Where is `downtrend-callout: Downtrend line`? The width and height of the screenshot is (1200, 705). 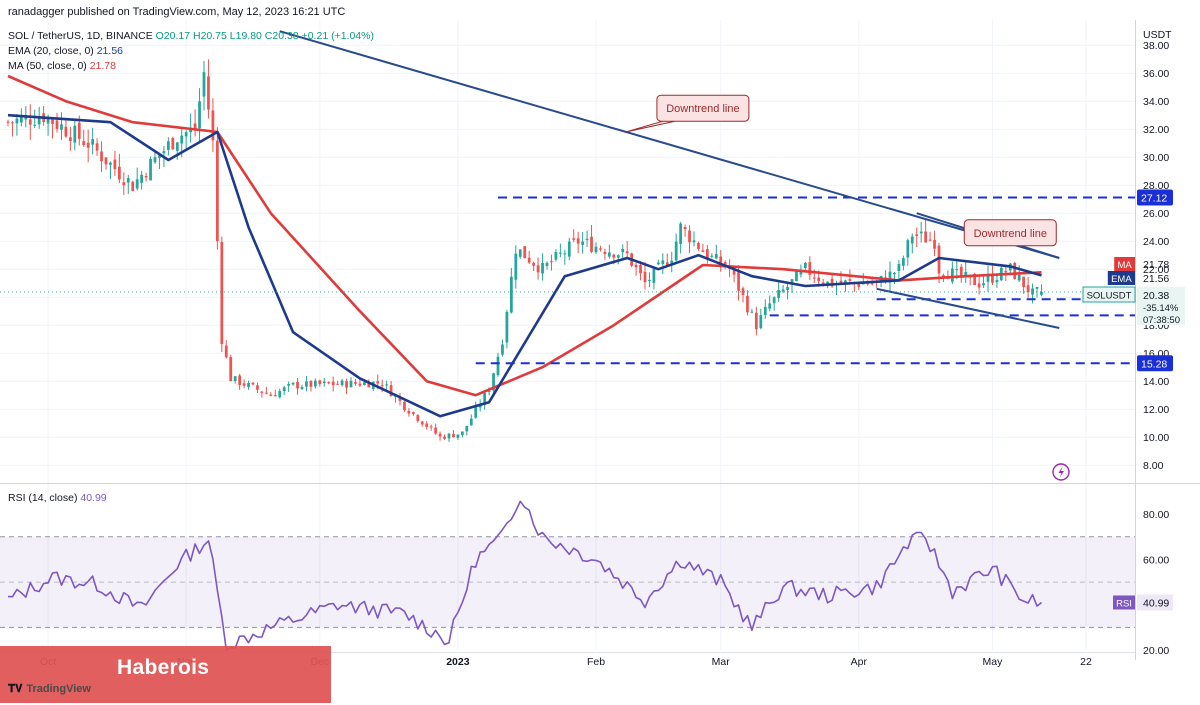 downtrend-callout: Downtrend line is located at coordinates (687, 113).